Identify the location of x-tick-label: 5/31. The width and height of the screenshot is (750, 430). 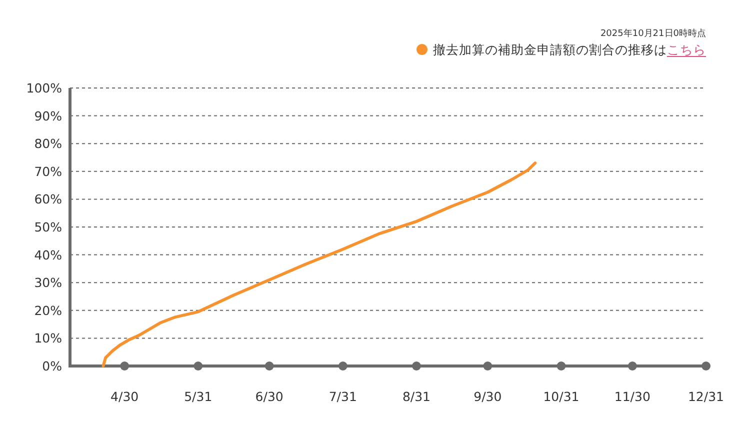
(198, 396).